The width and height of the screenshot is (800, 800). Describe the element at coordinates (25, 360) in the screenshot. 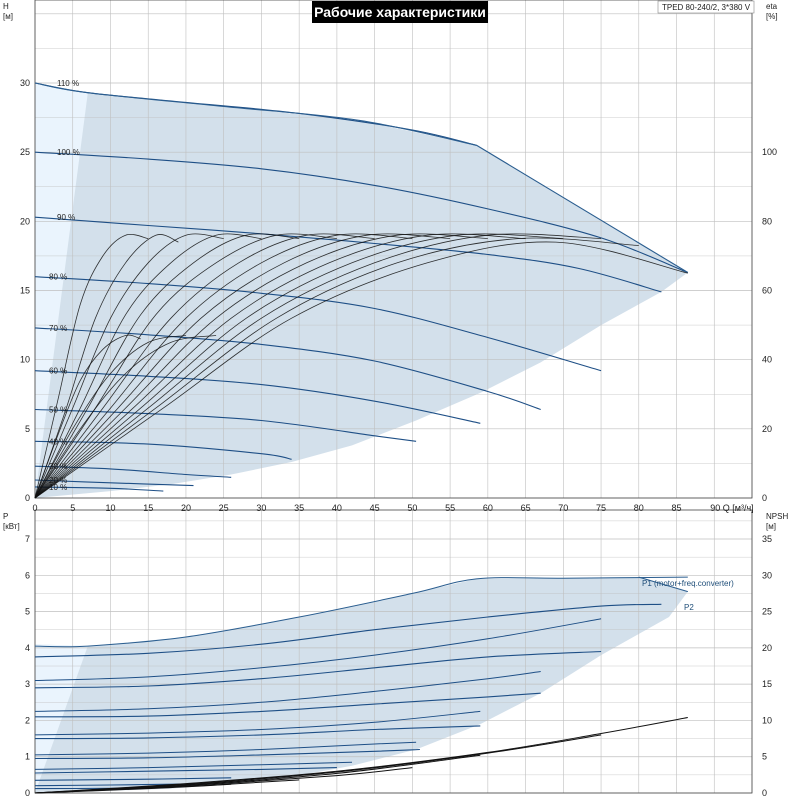

I see `head-tick-label: 10` at that location.